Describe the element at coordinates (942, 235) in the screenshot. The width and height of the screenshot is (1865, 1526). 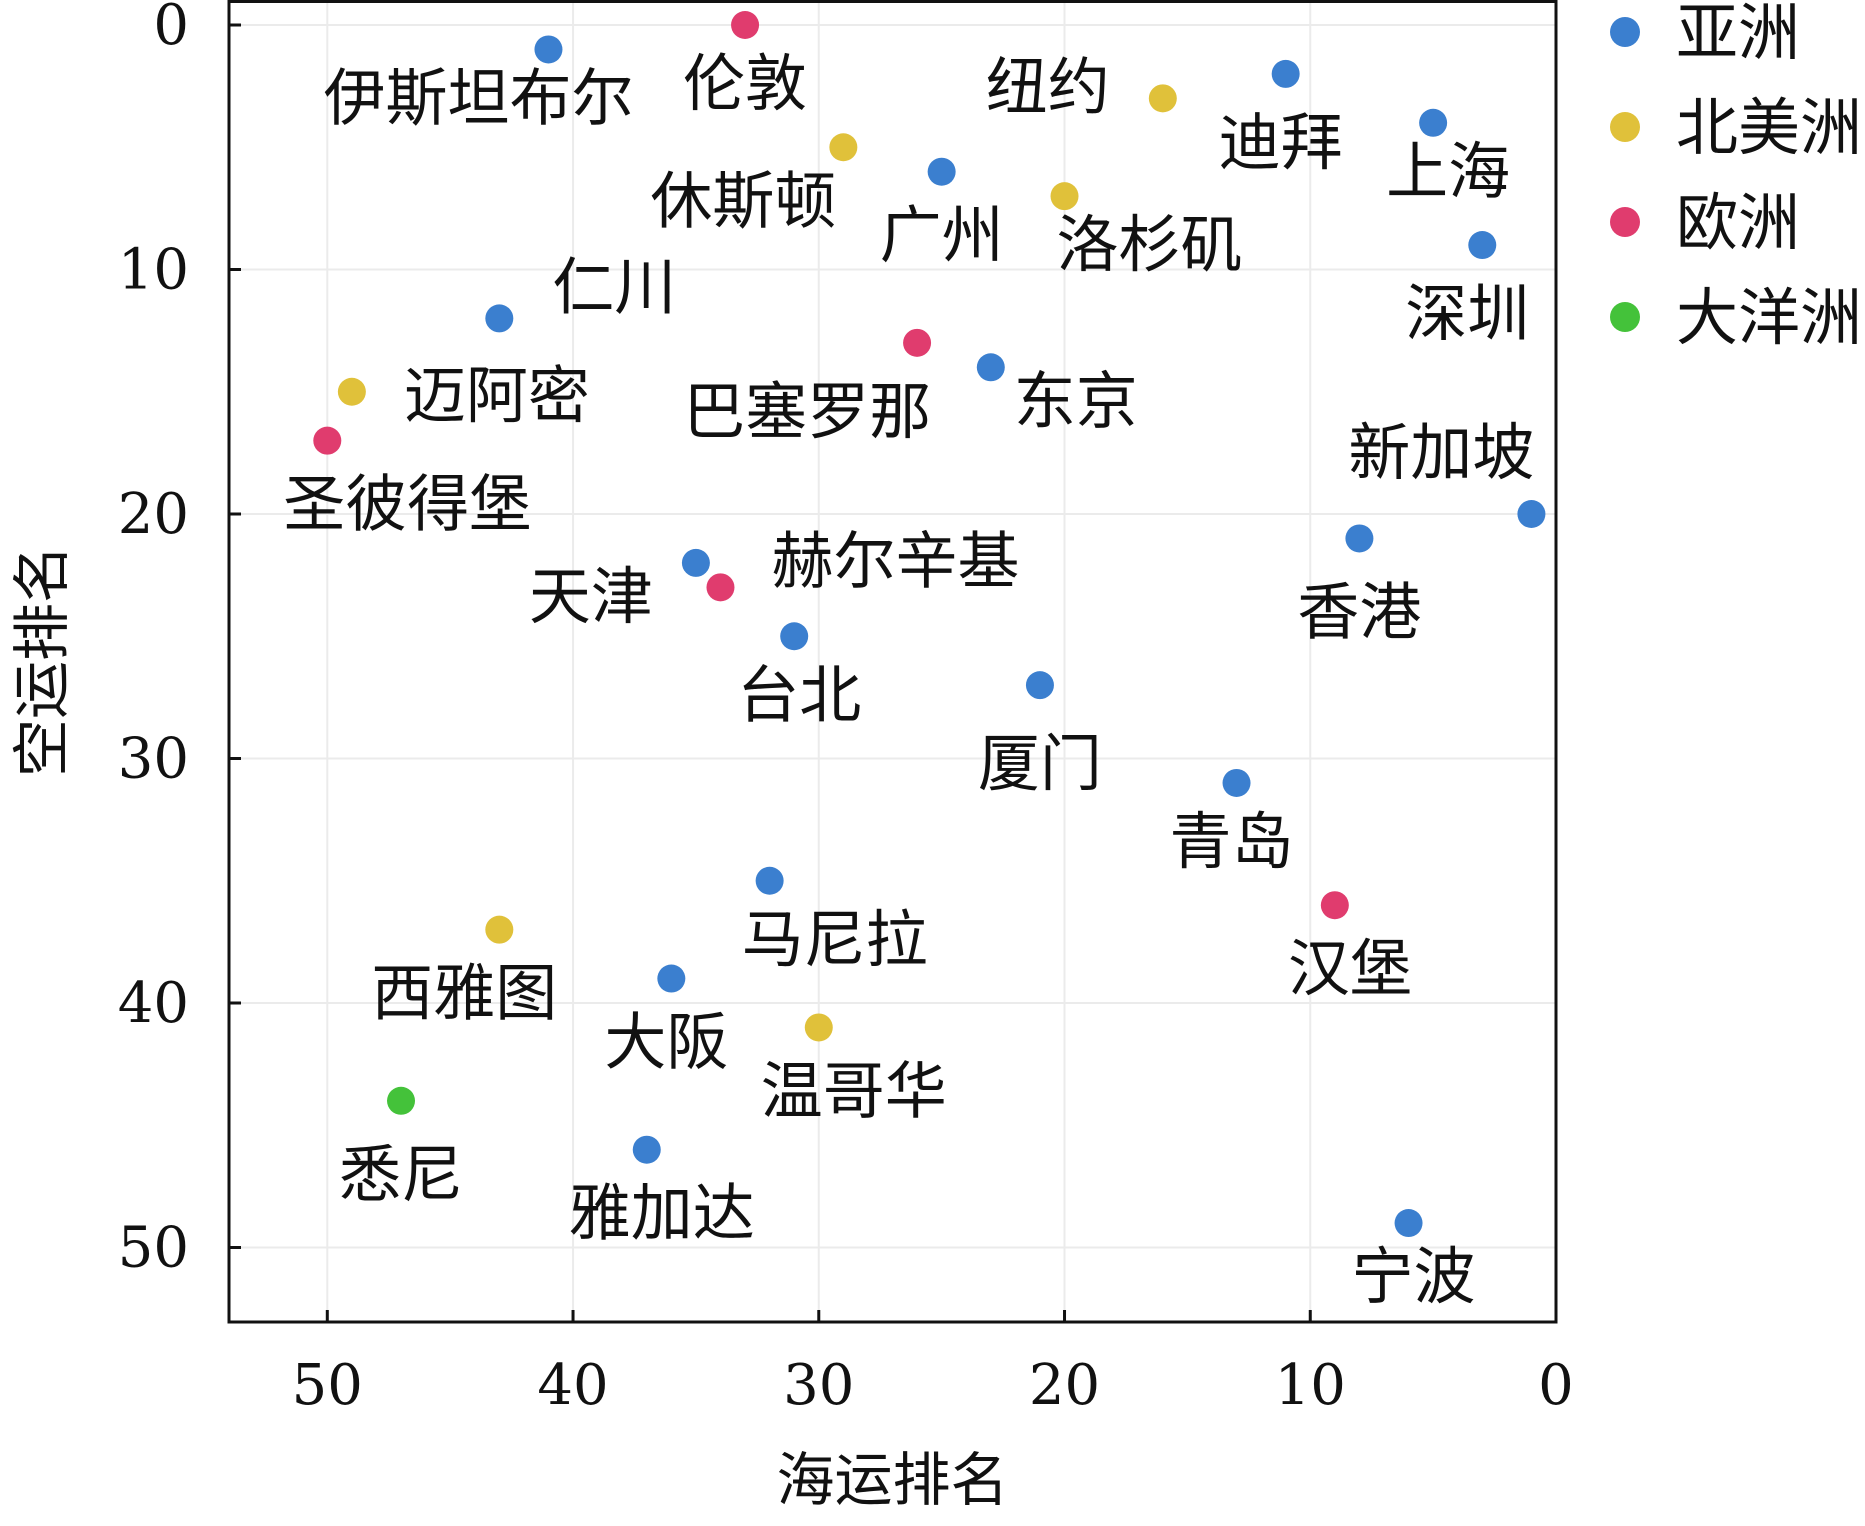
I see `point-label: 广州` at that location.